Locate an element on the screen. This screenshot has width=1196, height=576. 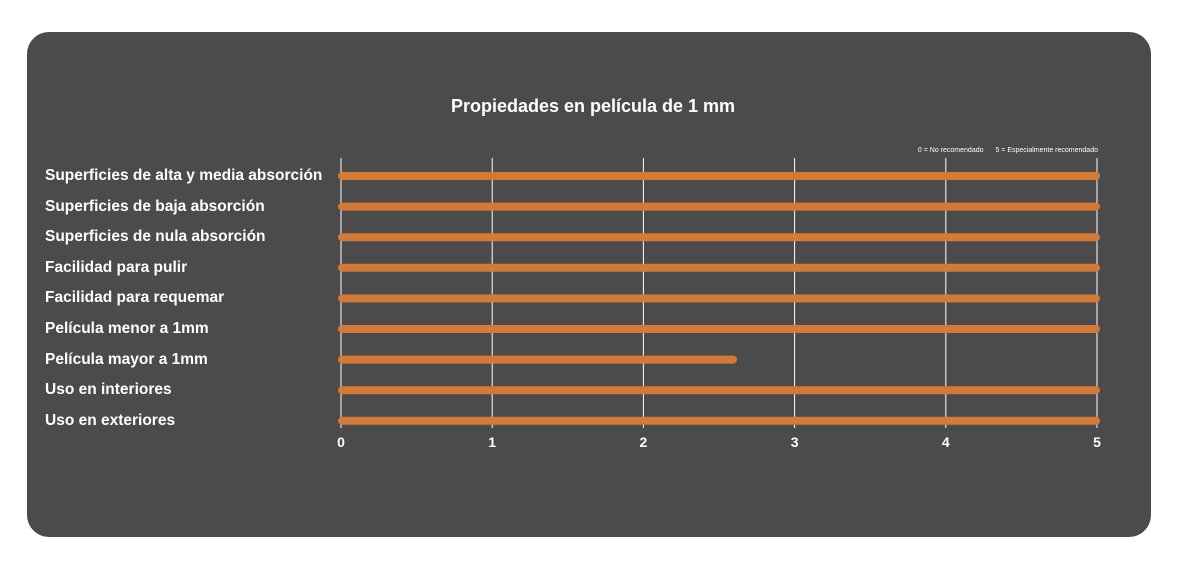
legend-min: 0 = No recomendado is located at coordinates (950, 150).